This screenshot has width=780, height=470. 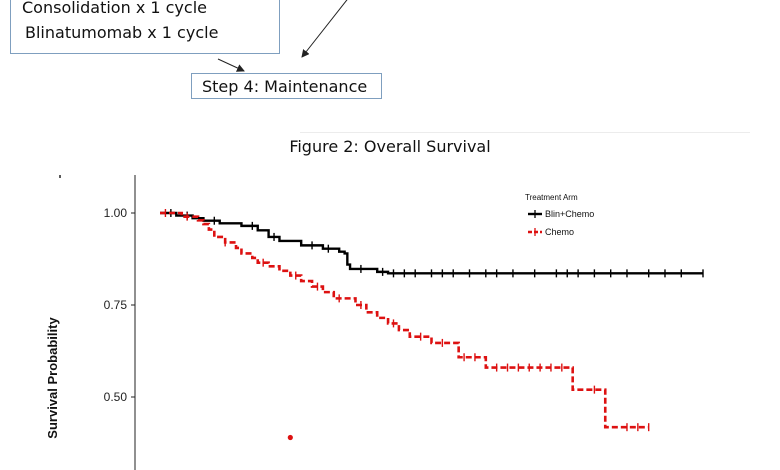 What do you see at coordinates (324, 29) in the screenshot?
I see `arrow-to-maintenance-right` at bounding box center [324, 29].